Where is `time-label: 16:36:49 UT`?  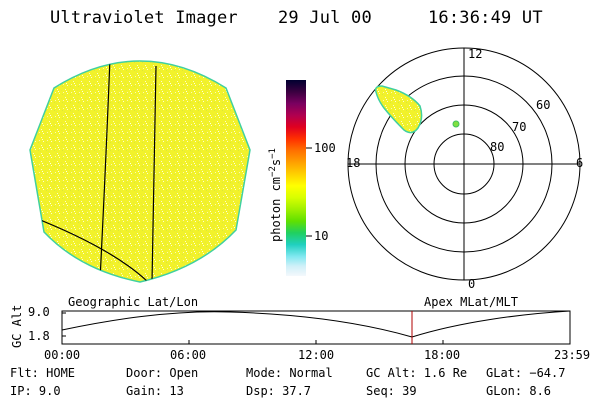 time-label: 16:36:49 UT is located at coordinates (485, 18).